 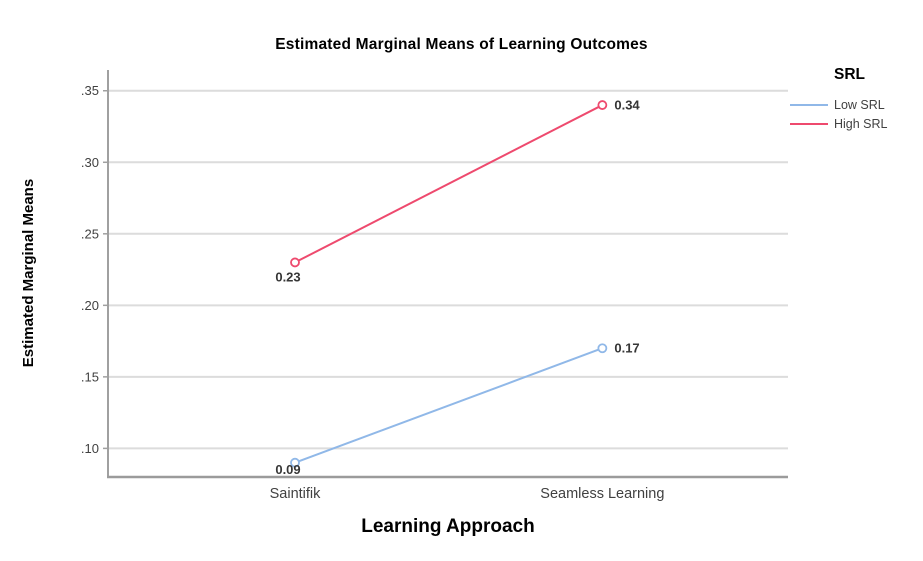 I want to click on y-tick-label: .20, so click(x=90, y=305).